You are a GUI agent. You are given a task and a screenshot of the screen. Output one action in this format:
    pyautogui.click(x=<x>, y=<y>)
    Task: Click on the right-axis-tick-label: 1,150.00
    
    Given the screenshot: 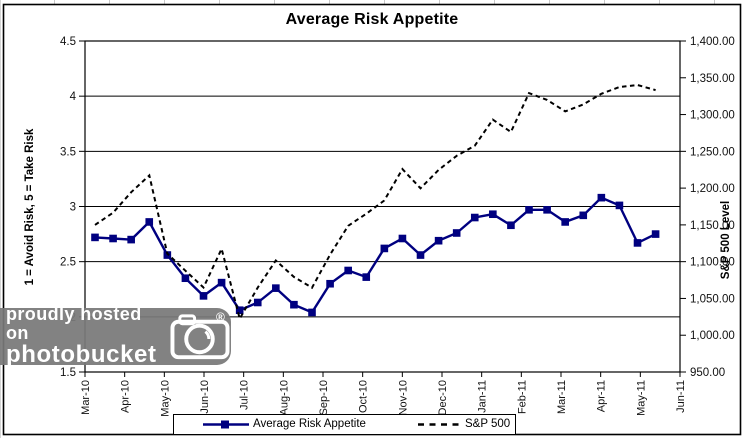 What is the action you would take?
    pyautogui.click(x=712, y=226)
    